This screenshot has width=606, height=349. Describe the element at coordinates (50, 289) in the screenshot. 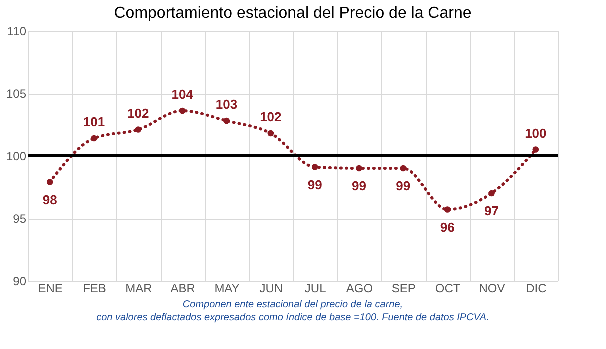

I see `x-tick-label: ENE` at that location.